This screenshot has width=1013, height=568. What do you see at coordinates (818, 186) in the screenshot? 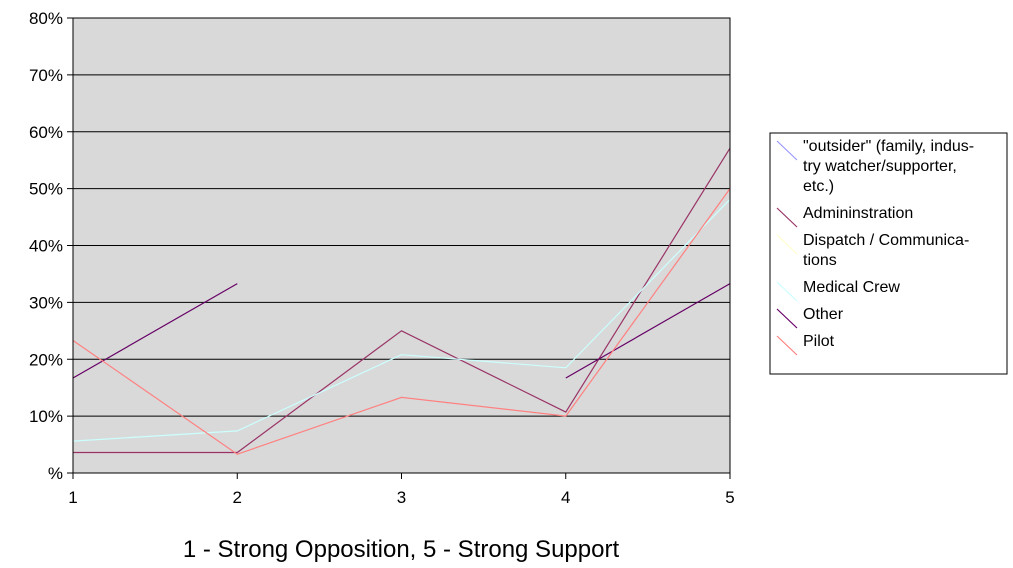
I see `legend-label: etc.)` at bounding box center [818, 186].